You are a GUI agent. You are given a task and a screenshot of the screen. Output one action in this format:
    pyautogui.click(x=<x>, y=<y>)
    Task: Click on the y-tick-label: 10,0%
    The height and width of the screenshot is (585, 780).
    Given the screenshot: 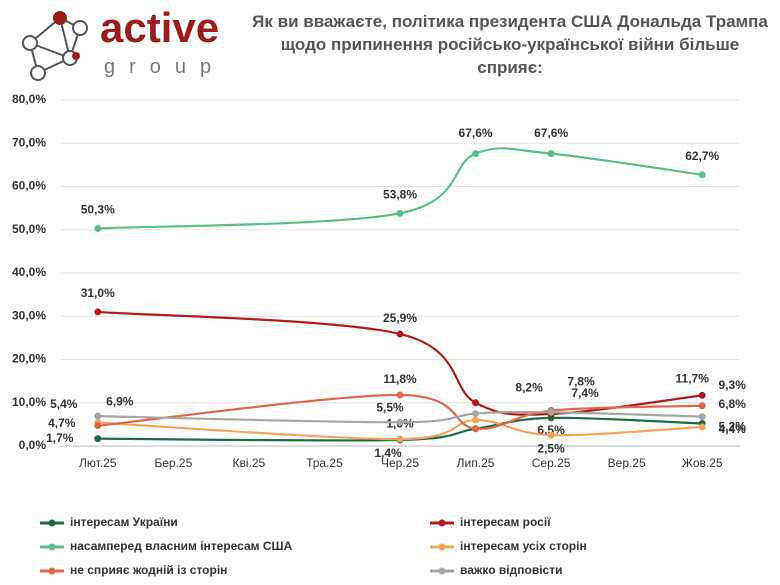 What is the action you would take?
    pyautogui.click(x=29, y=402)
    